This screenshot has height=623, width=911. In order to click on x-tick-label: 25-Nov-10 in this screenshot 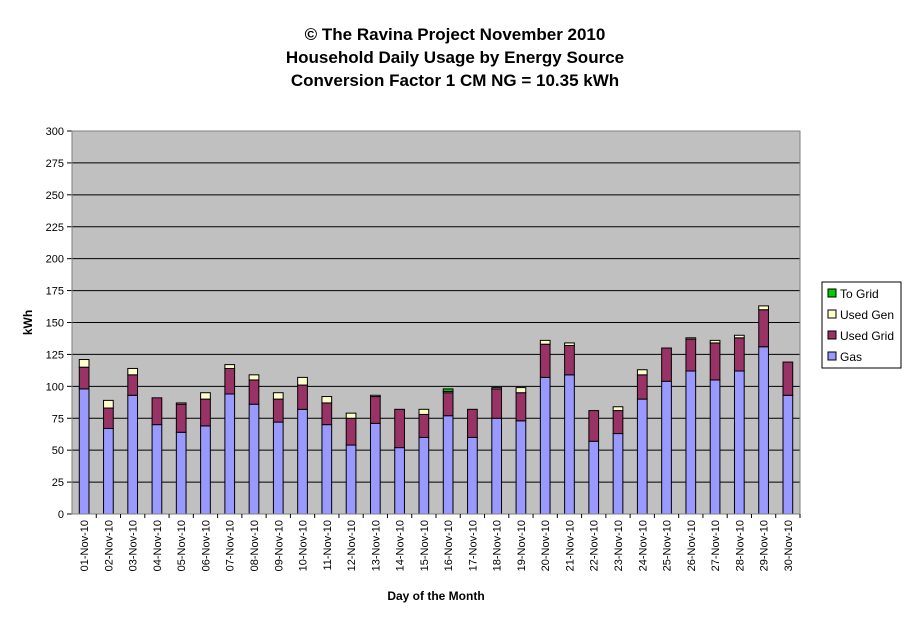, I will do `click(668, 545)`.